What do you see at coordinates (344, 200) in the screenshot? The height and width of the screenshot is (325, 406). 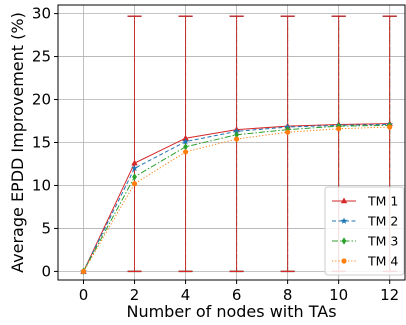 I see `legend-marker-tm1` at bounding box center [344, 200].